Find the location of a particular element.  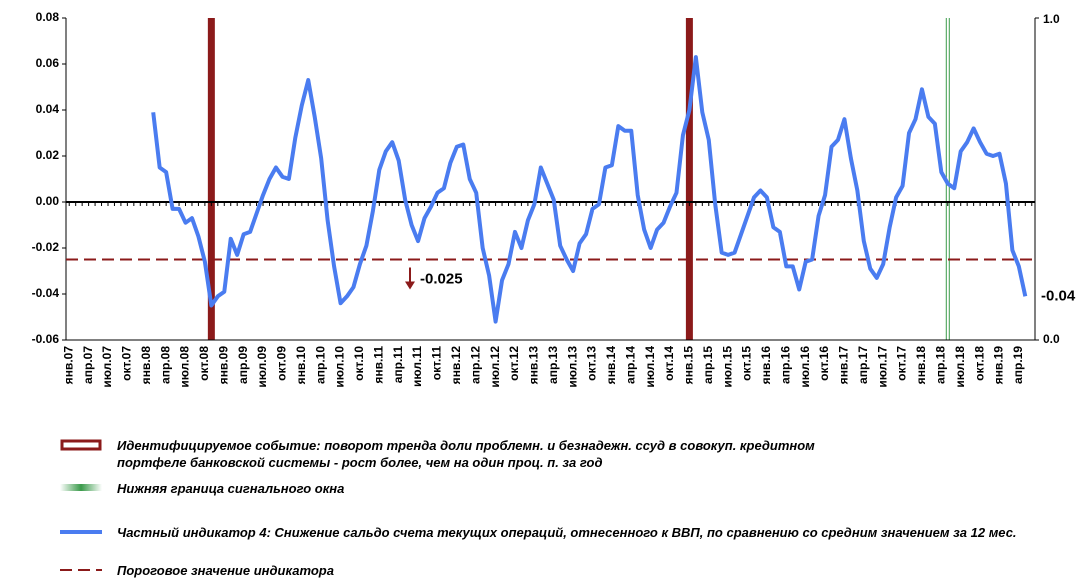

y2-tick-label: 0.0 is located at coordinates (1051, 339).